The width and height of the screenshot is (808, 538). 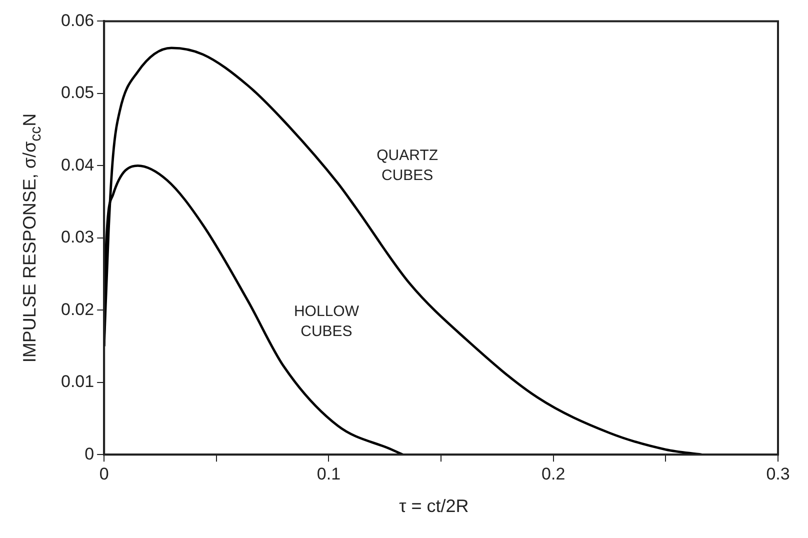 I want to click on x-tick-label: 0.3, so click(x=778, y=474).